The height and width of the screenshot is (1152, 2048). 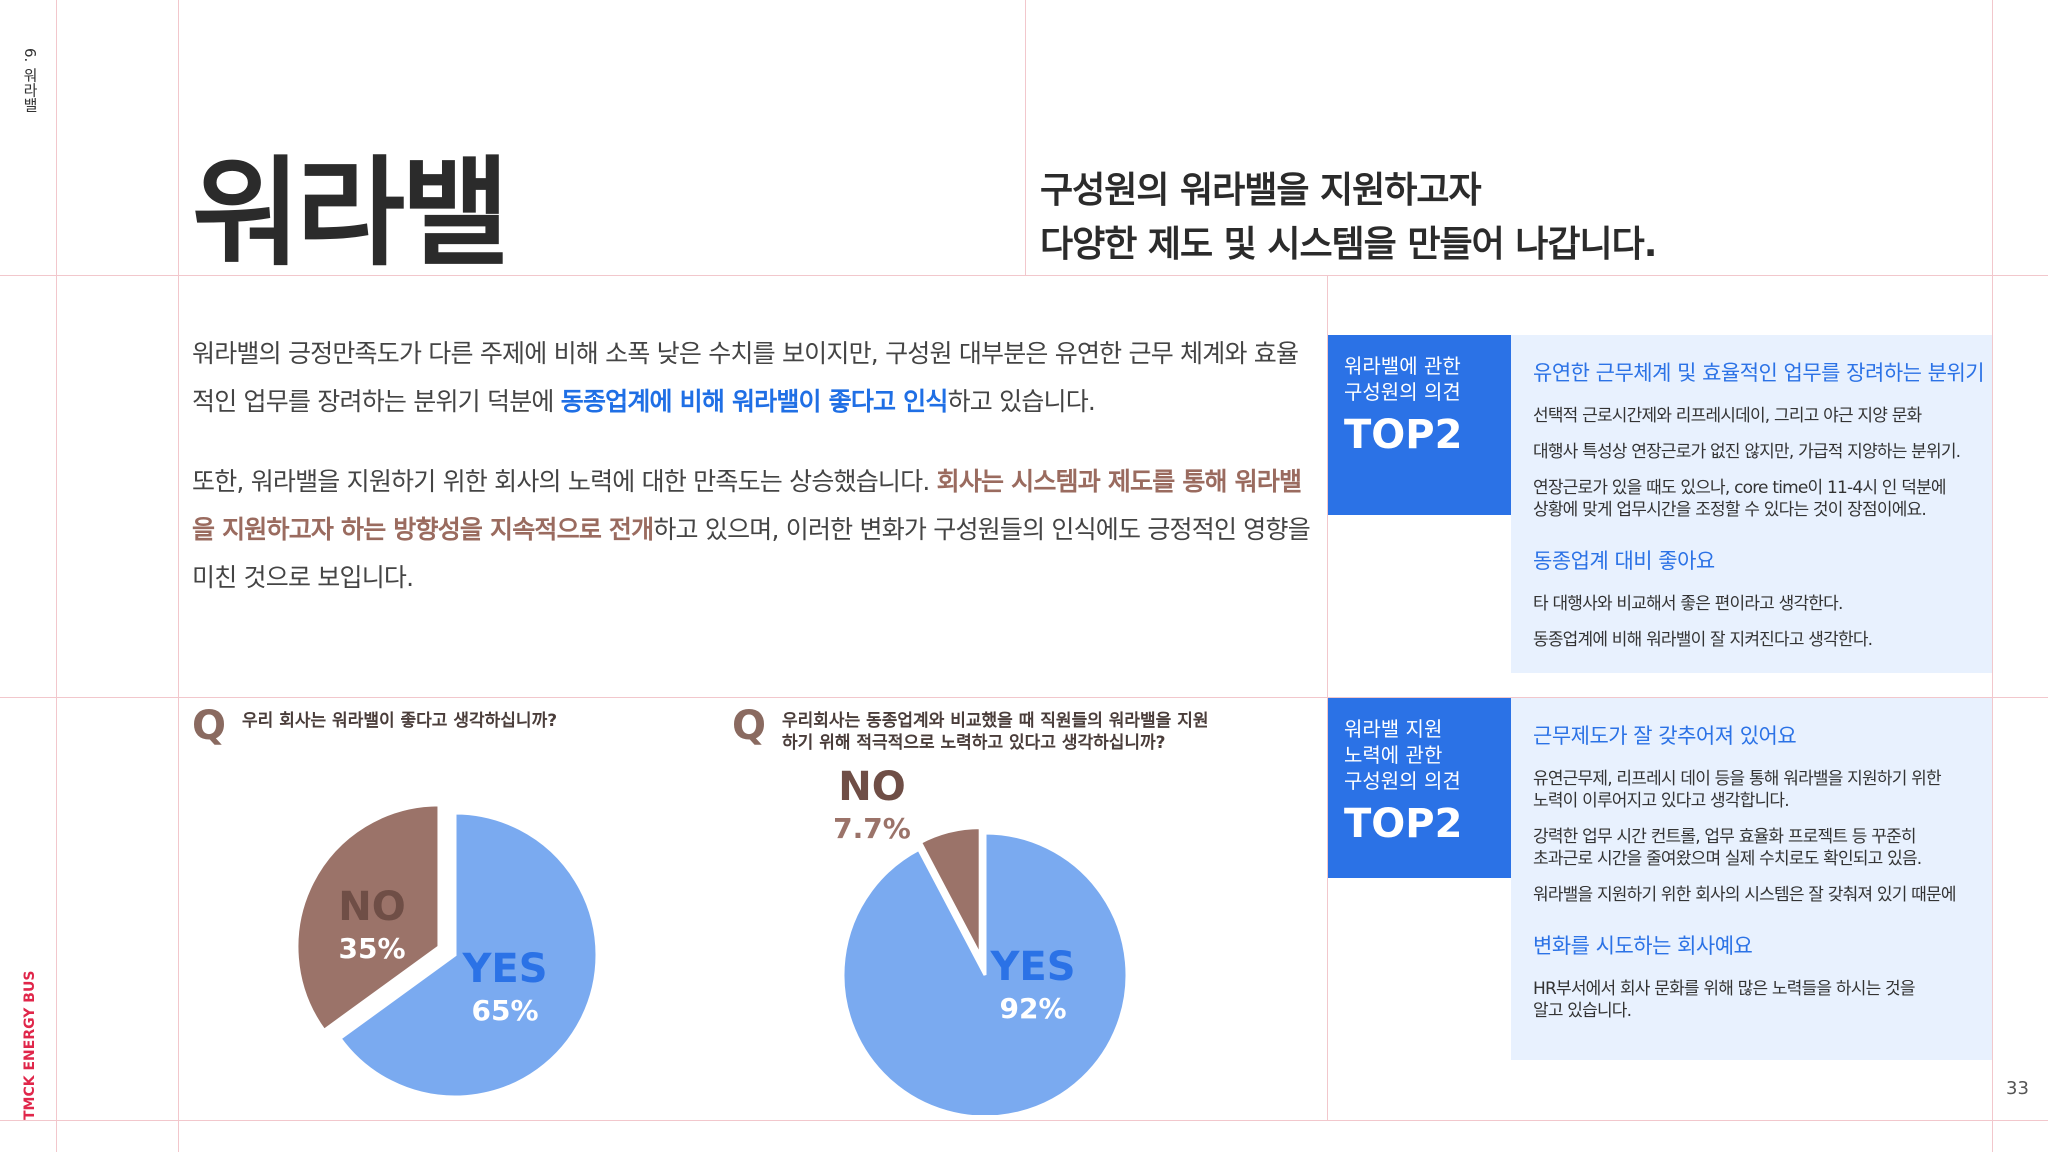 What do you see at coordinates (1624, 561) in the screenshot?
I see `opinion-title: 동종업계 대비 좋아요` at bounding box center [1624, 561].